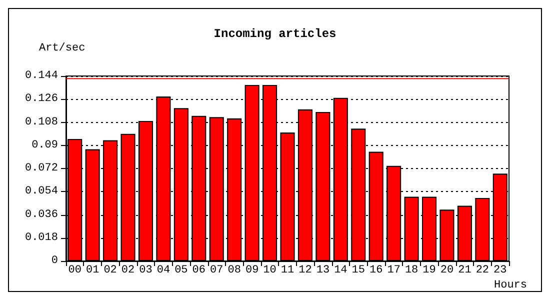  I want to click on x-tick-label: 05, so click(181, 270).